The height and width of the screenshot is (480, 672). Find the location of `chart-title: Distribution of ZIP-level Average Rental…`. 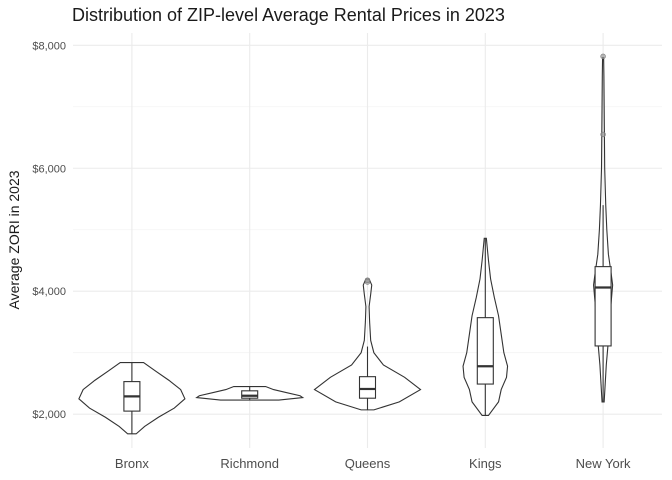

chart-title: Distribution of ZIP-level Average Rental… is located at coordinates (288, 15).